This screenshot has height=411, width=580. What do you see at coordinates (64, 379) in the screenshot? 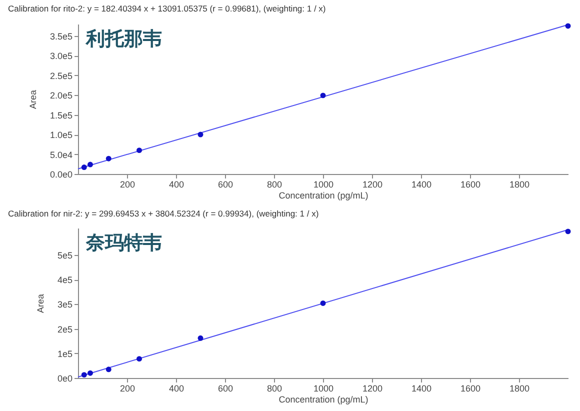
I see `y-tick-label: 0e0` at bounding box center [64, 379].